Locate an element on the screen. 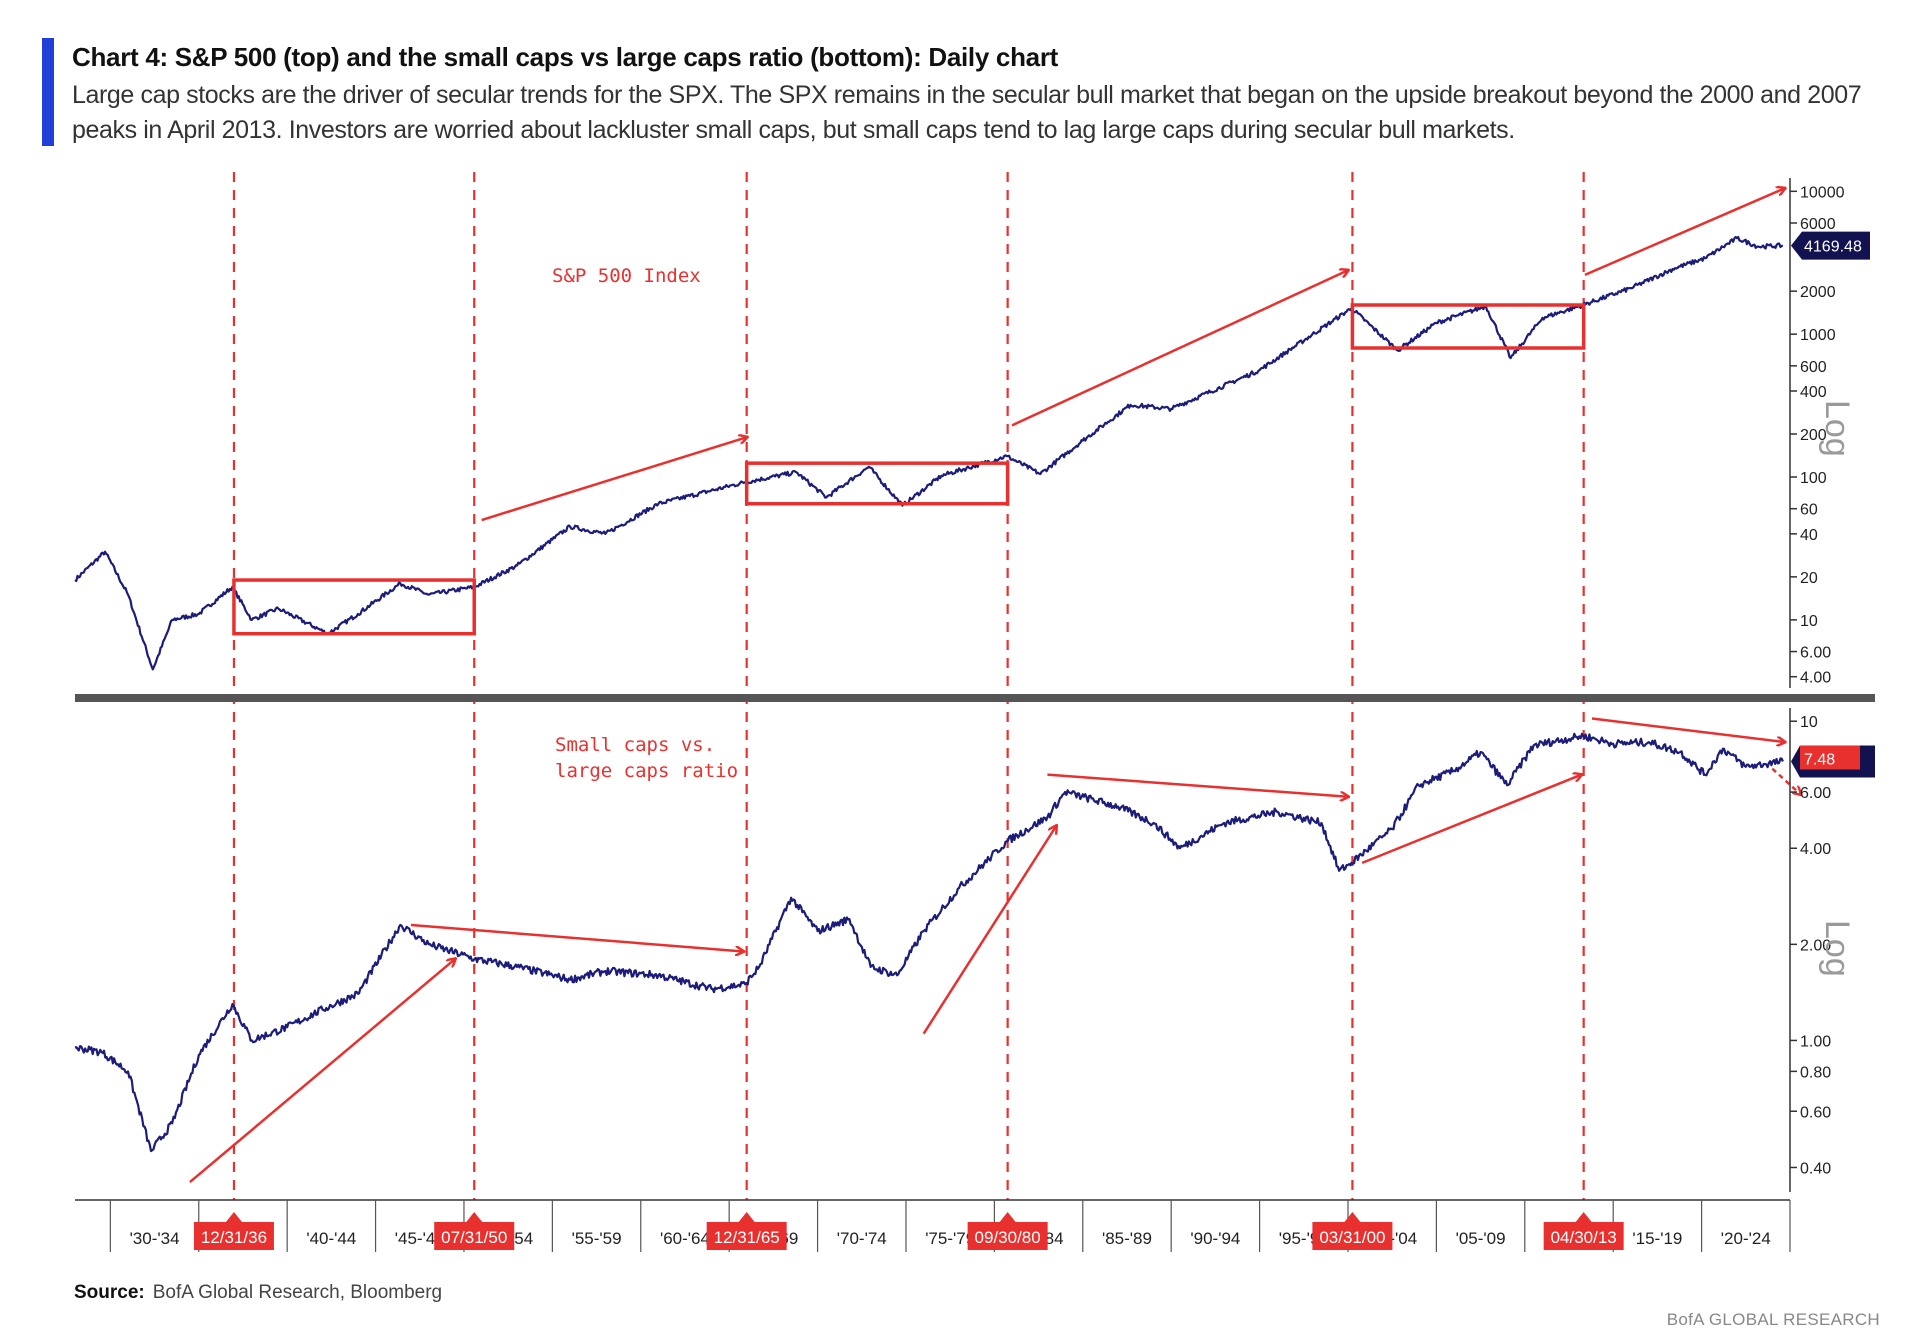  top-last-value-label: 4169.48 is located at coordinates (1833, 247).